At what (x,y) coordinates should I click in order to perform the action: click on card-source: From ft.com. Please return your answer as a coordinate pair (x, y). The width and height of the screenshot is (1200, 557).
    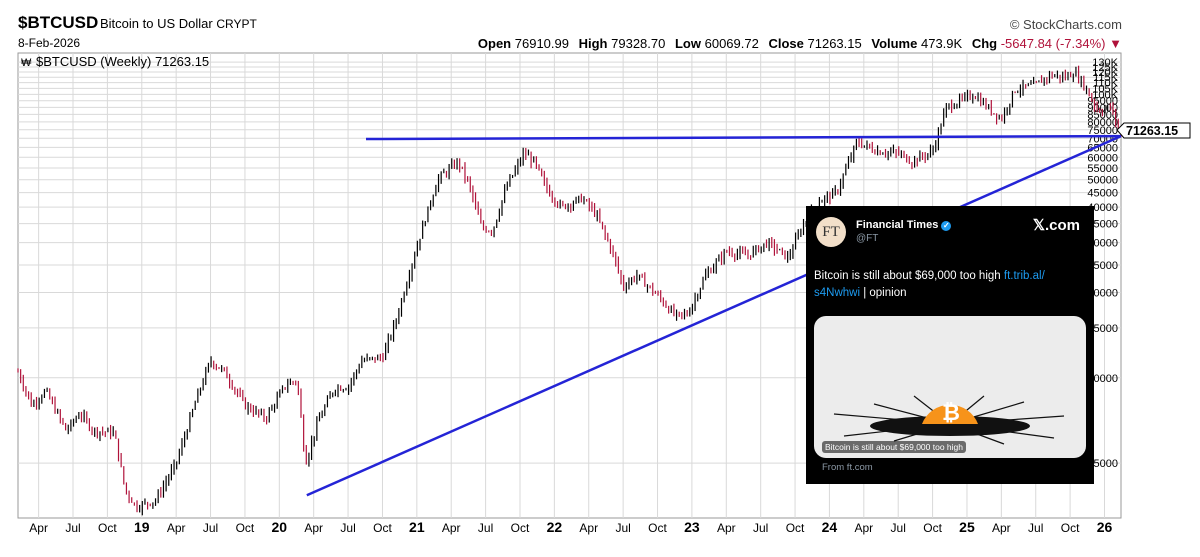
    Looking at the image, I should click on (847, 467).